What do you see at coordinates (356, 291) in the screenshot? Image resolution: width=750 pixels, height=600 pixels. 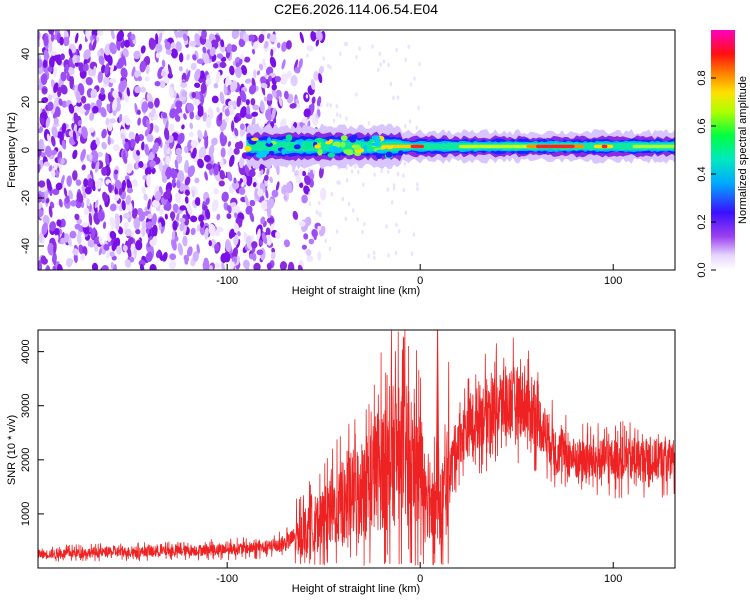 I see `spectrogram-x-label: Height of straight line (km)` at bounding box center [356, 291].